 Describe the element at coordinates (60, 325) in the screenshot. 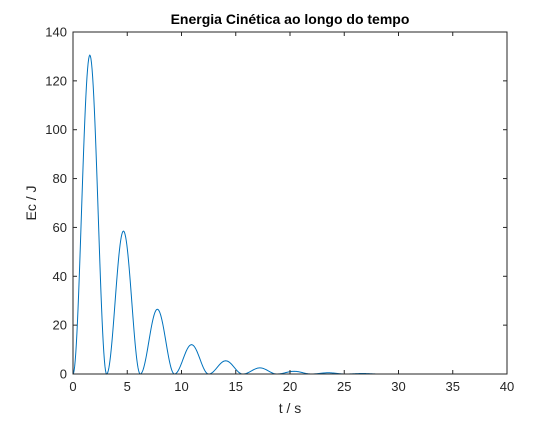

I see `y-tick-label: 20` at that location.